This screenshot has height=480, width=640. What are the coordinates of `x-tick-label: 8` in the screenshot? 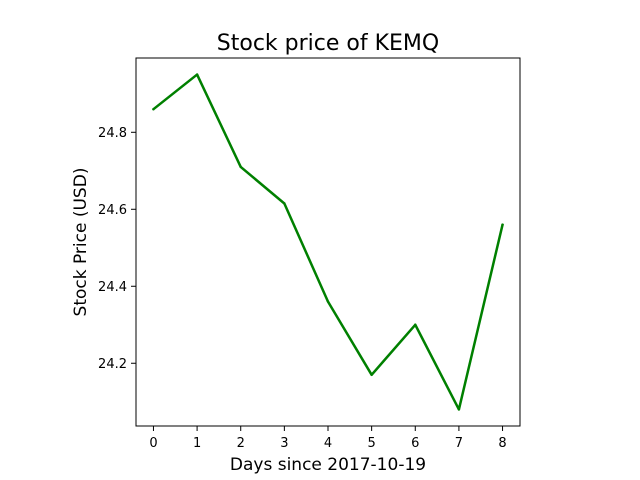 It's located at (502, 443).